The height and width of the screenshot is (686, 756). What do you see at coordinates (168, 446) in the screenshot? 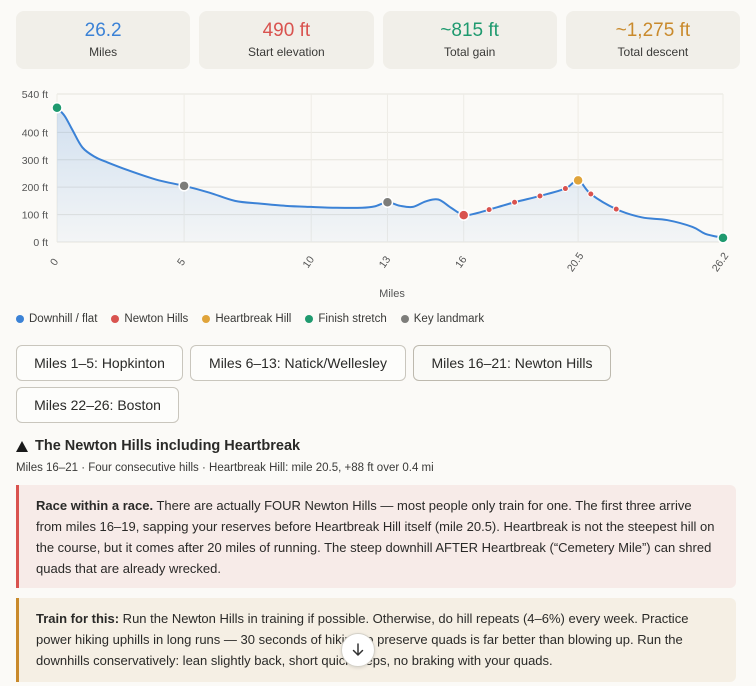
I see `section-title-text: The Newton Hills including Heartbreak` at bounding box center [168, 446].